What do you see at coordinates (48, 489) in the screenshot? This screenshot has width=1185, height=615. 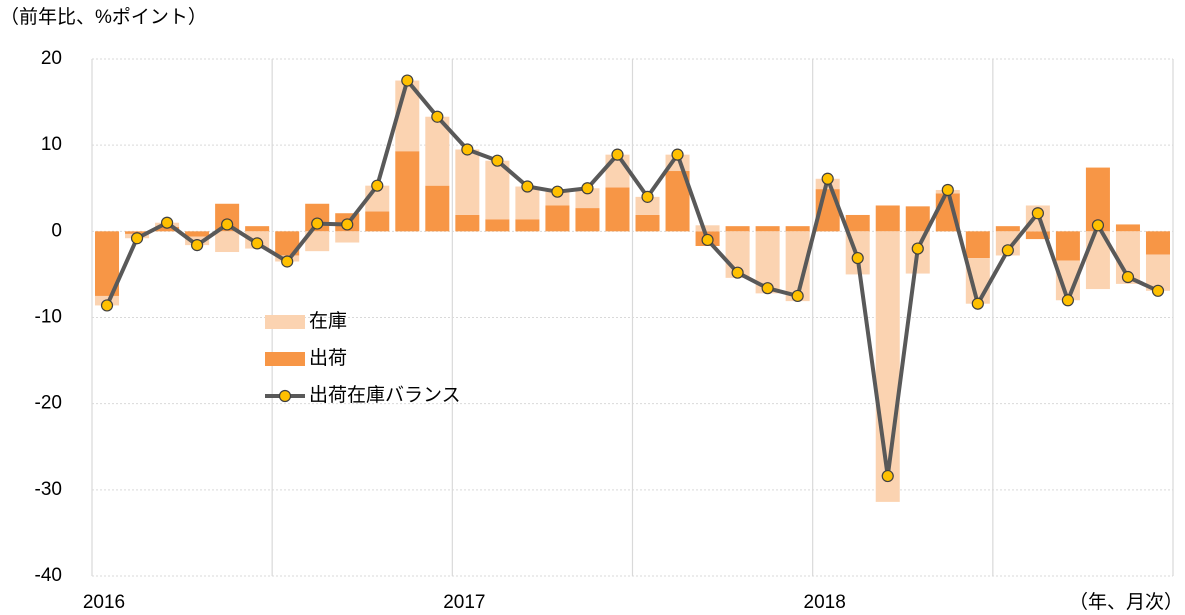 I see `y-tick-label: -30` at bounding box center [48, 489].